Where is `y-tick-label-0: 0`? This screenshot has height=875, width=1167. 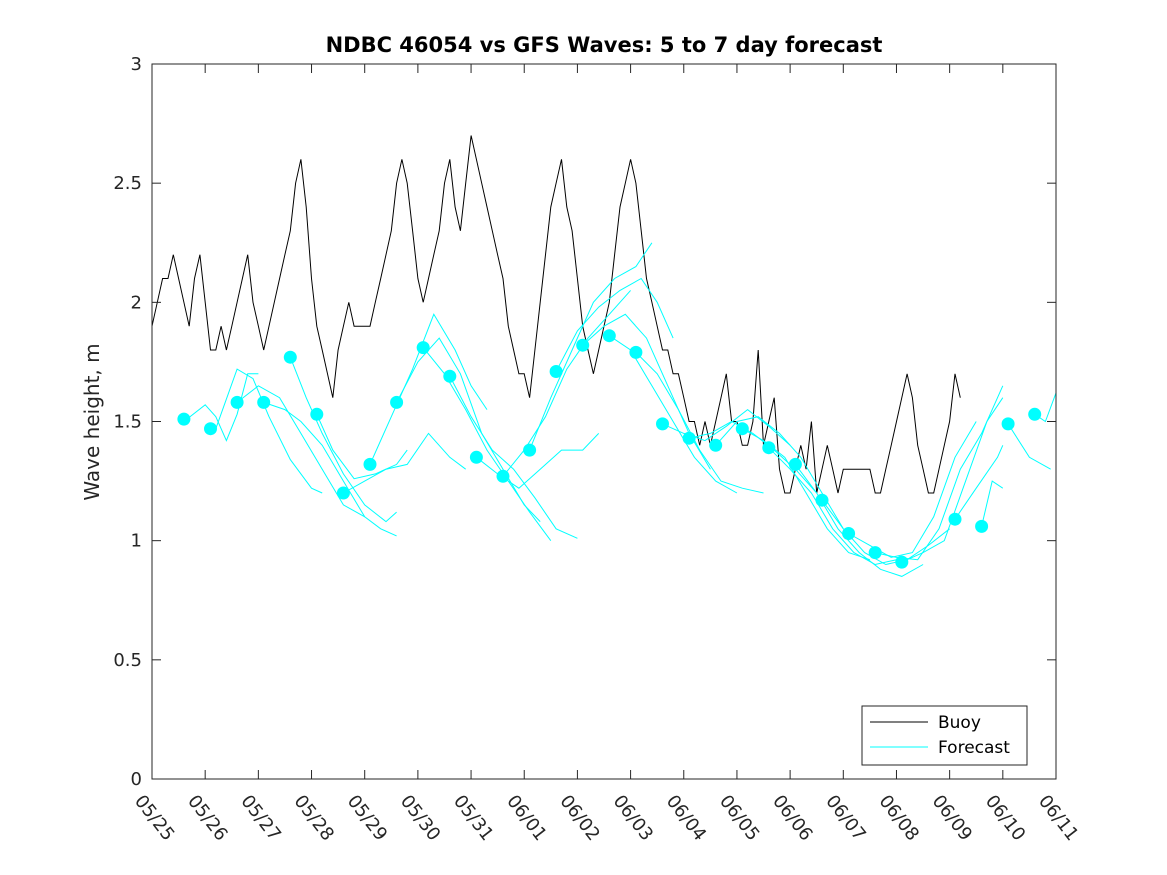 y-tick-label-0: 0 is located at coordinates (136, 779).